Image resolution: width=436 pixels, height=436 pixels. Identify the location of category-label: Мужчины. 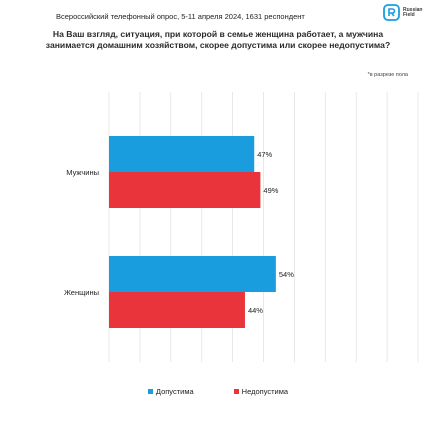
(82, 172).